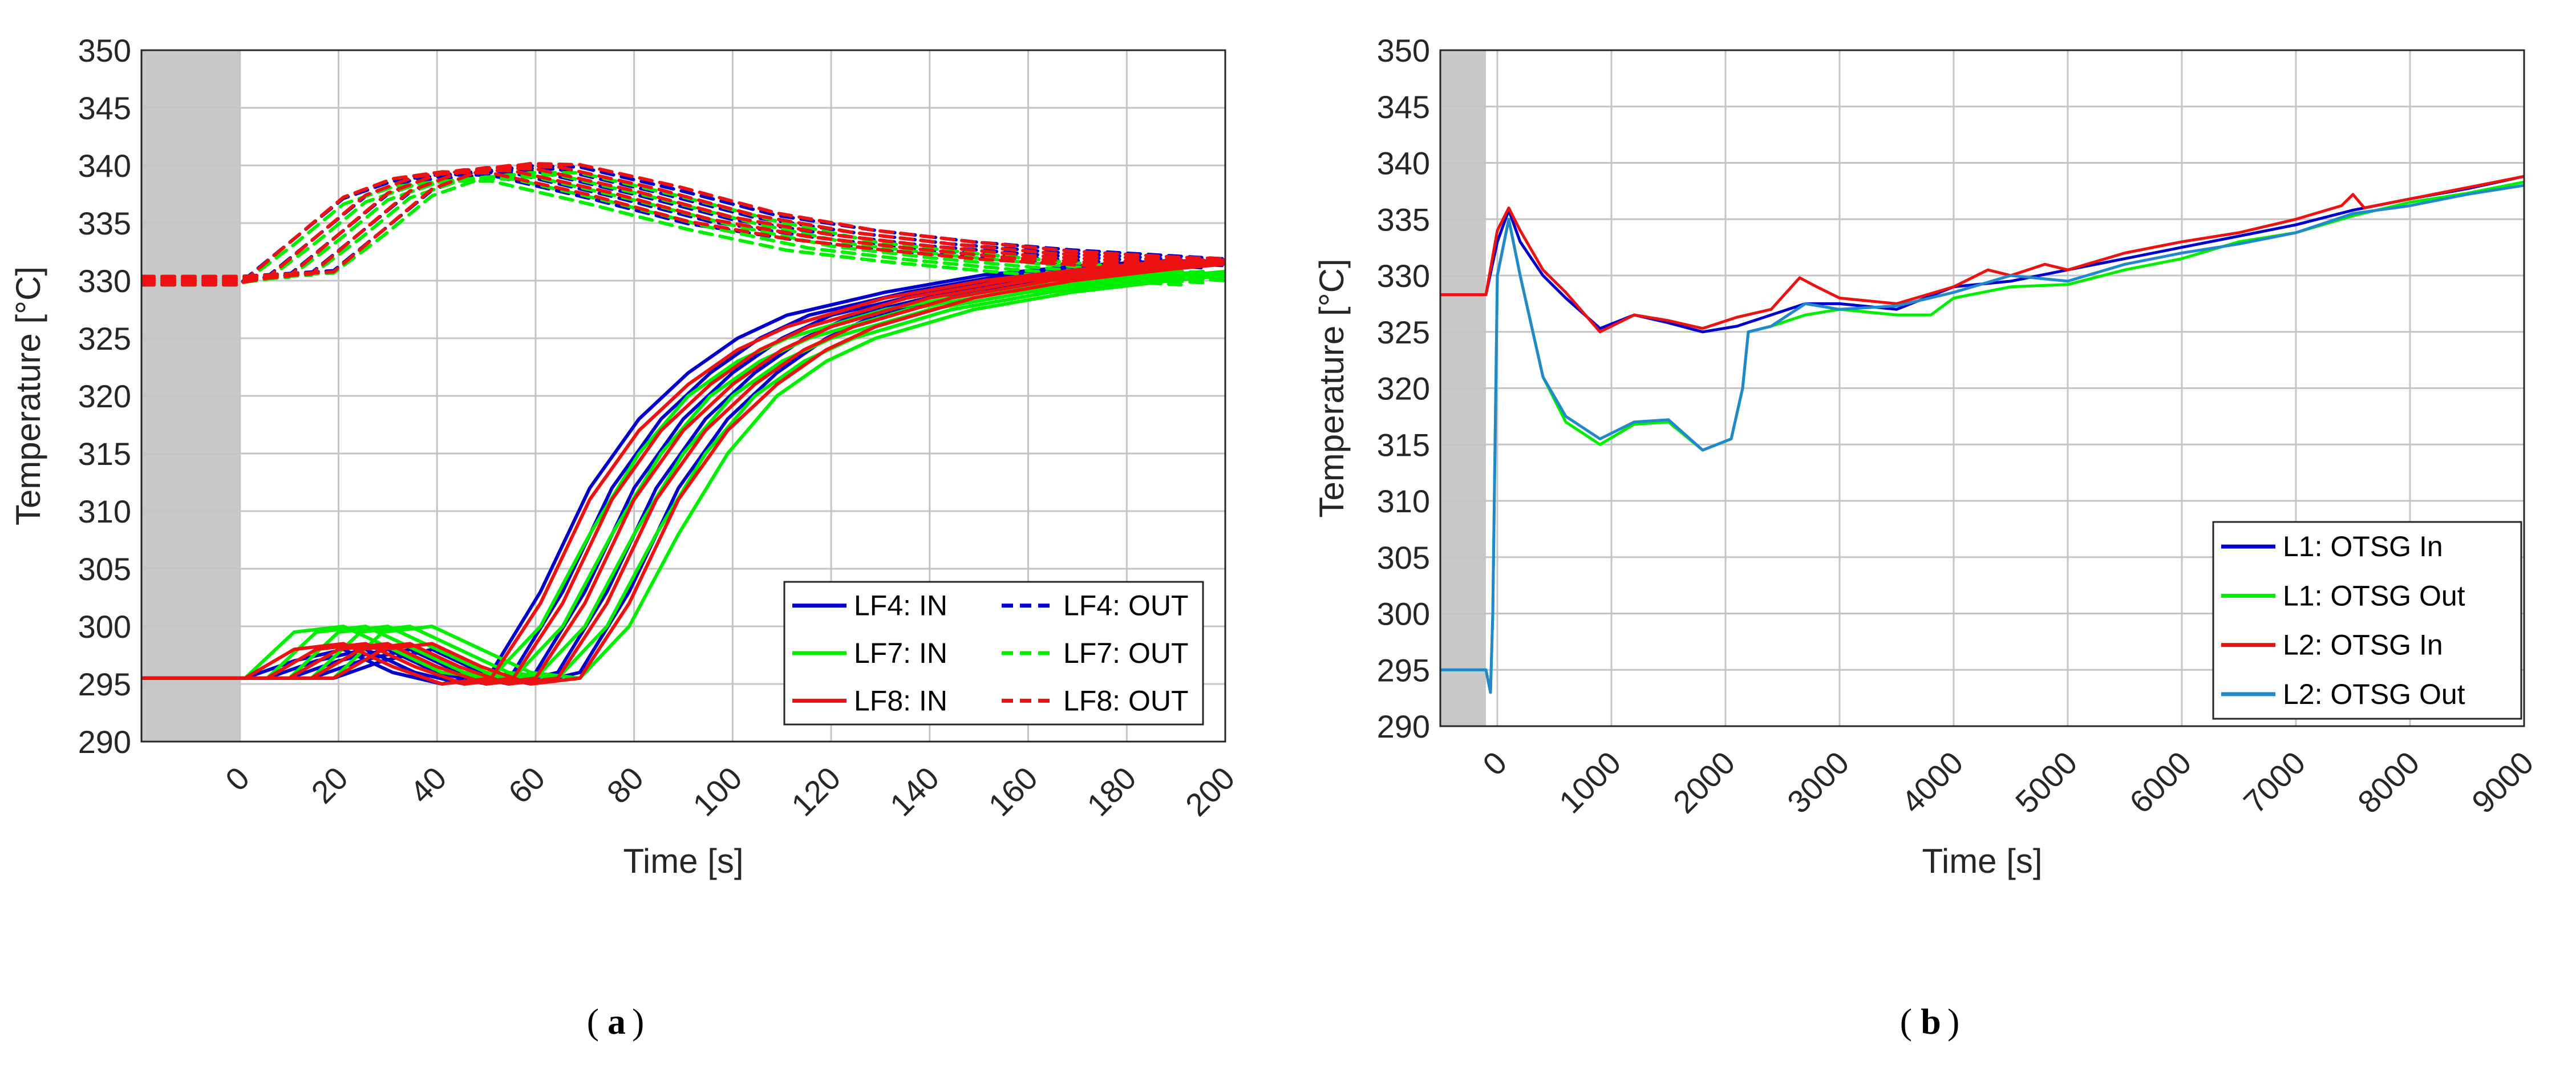 The image size is (2576, 1077). Describe the element at coordinates (104, 108) in the screenshot. I see `chart-a-y-tick-label: 345` at that location.